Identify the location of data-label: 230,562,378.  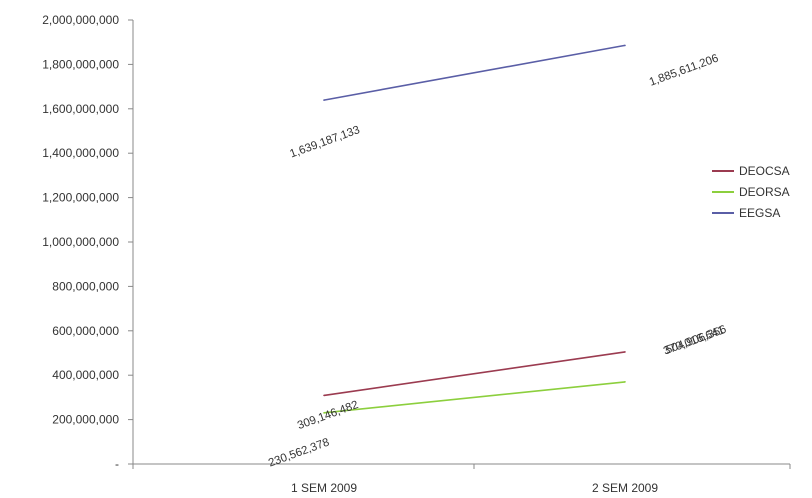
(299, 452).